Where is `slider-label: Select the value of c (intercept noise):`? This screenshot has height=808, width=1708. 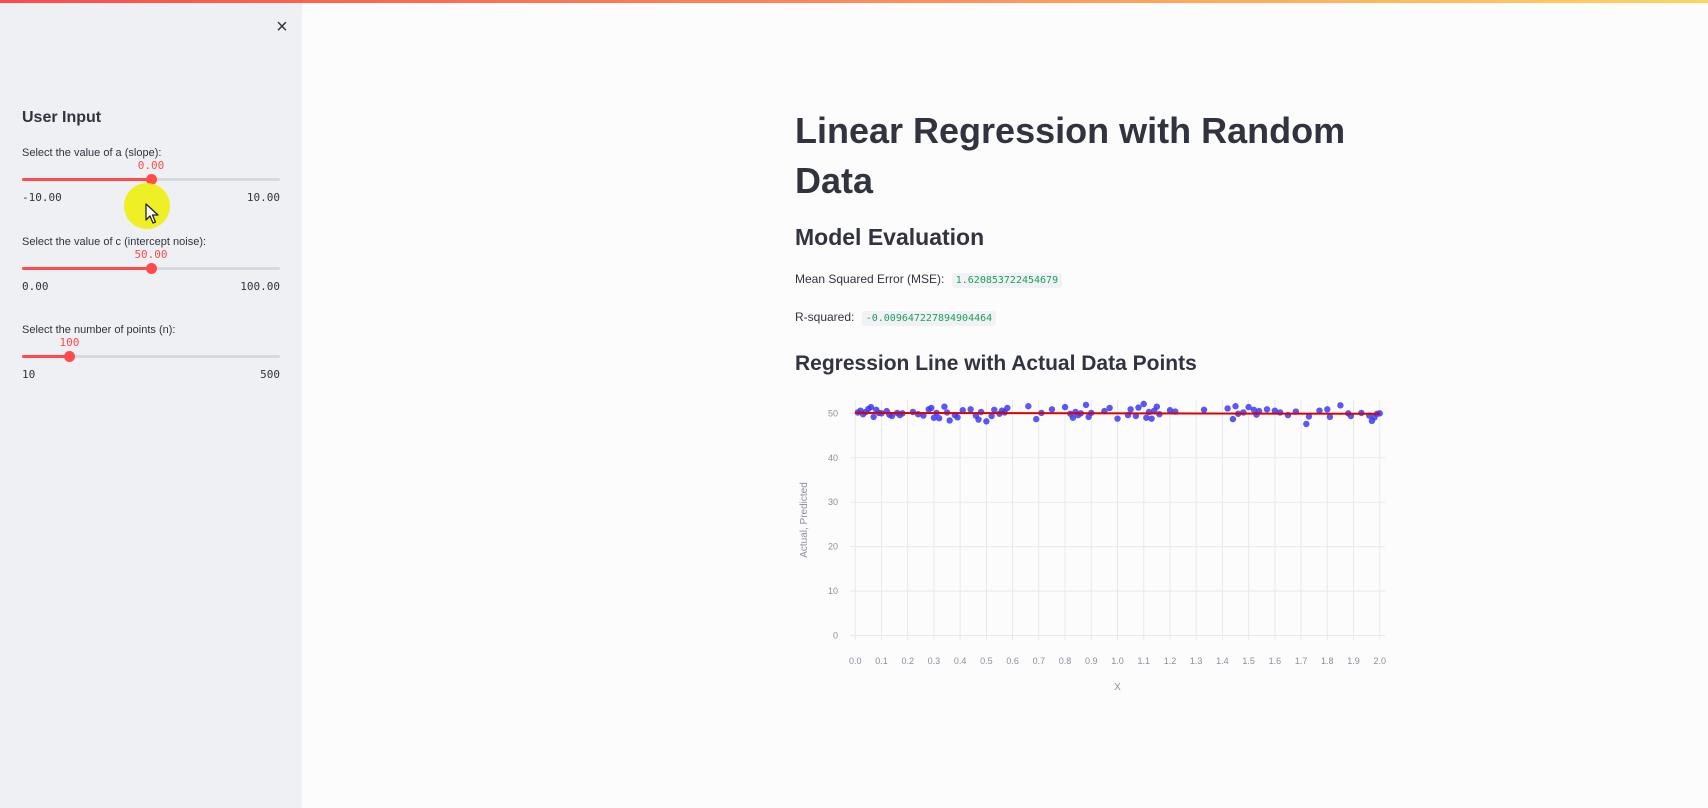
slider-label: Select the value of c (intercept noise): is located at coordinates (114, 242).